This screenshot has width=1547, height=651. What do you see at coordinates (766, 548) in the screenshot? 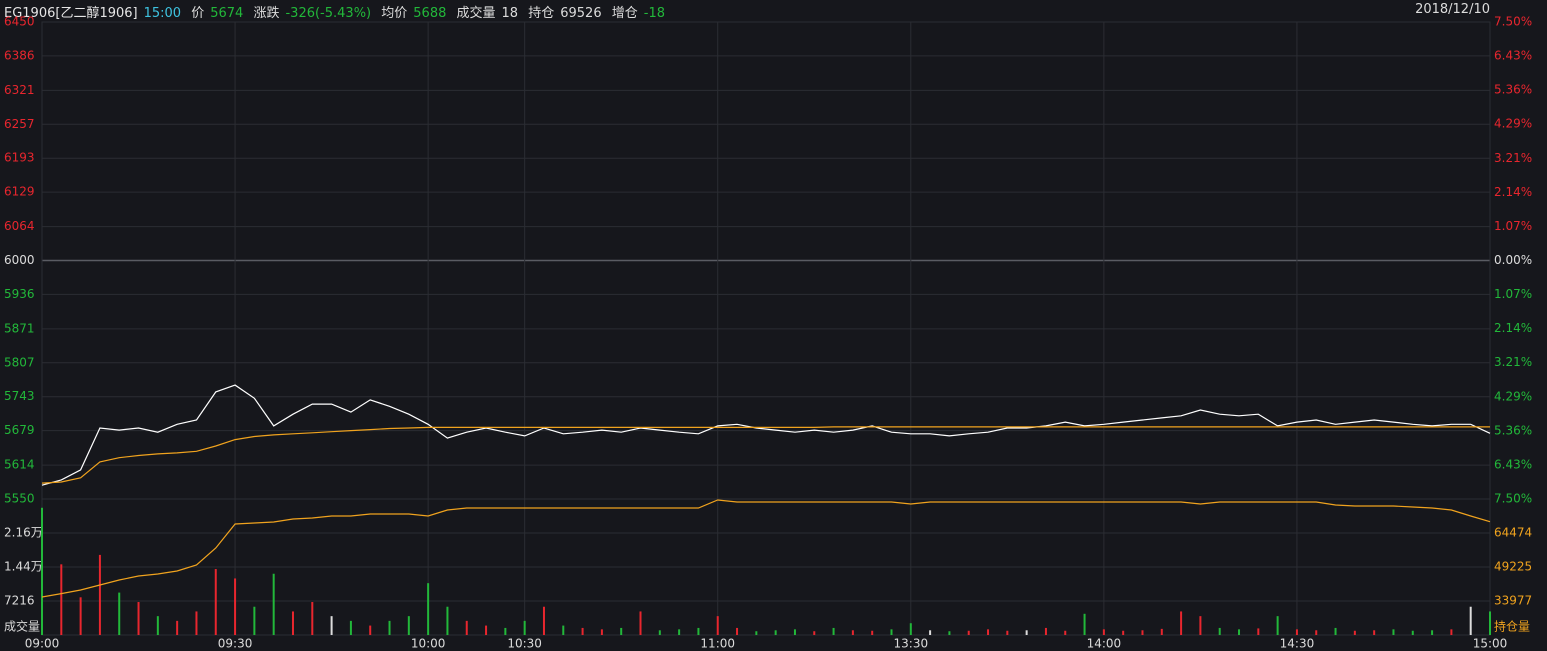
I see `open-interest-line` at bounding box center [766, 548].